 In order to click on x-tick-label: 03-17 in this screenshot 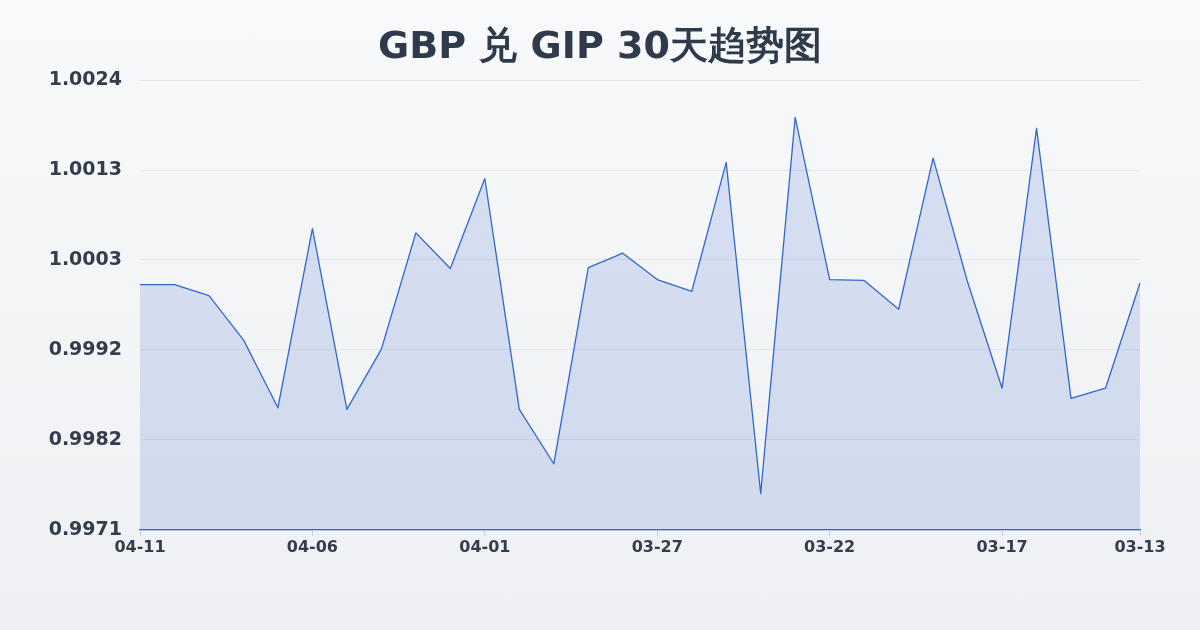, I will do `click(1002, 546)`.